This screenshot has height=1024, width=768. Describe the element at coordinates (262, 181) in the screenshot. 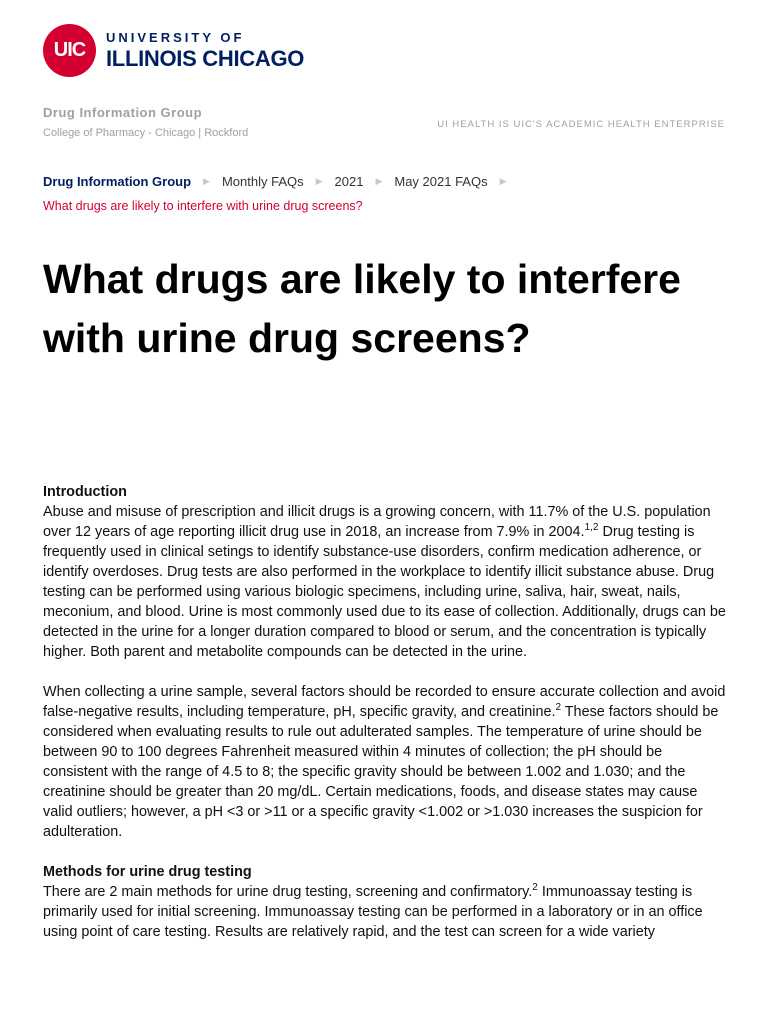

I see `breadcrumb-item: Monthly FAQs` at that location.